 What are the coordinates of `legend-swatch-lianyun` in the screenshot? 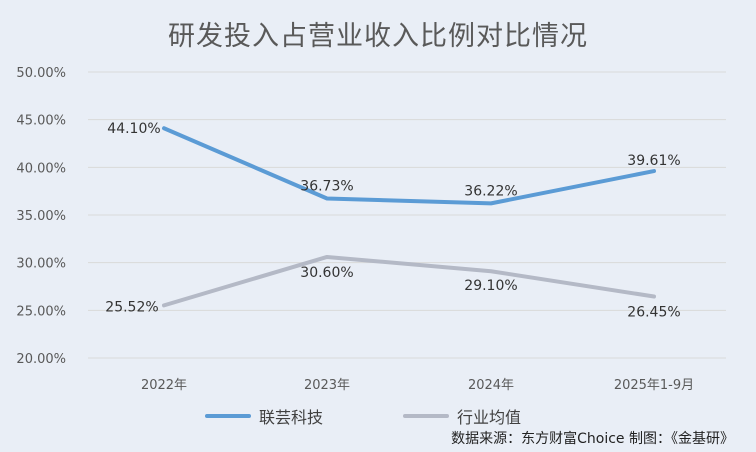 It's located at (228, 416).